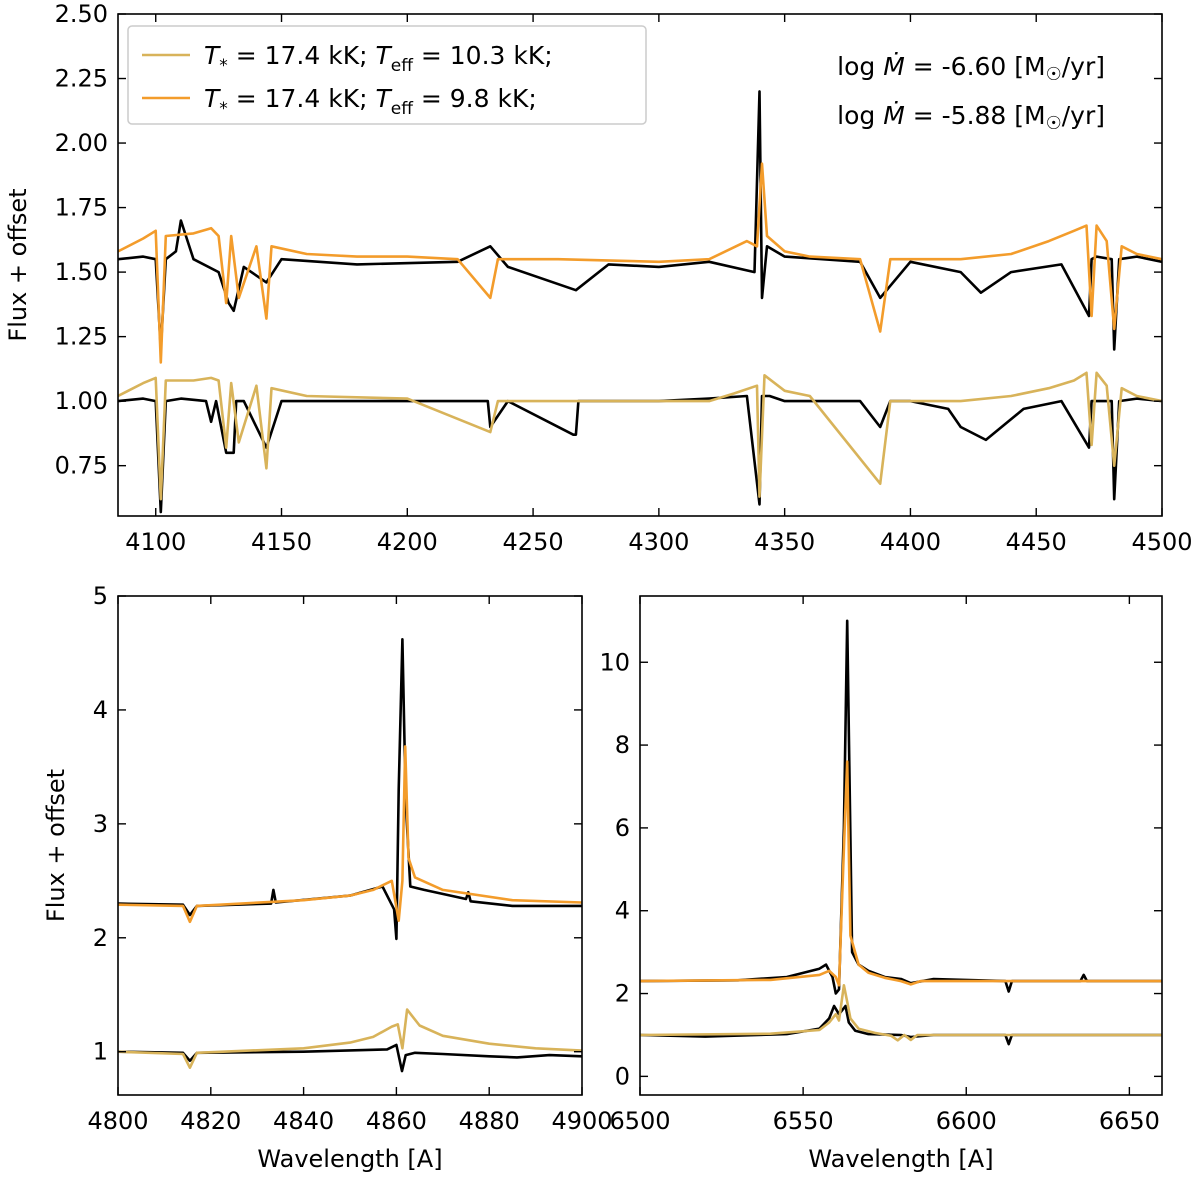  I want to click on x-tick-label: 4200, so click(407, 542).